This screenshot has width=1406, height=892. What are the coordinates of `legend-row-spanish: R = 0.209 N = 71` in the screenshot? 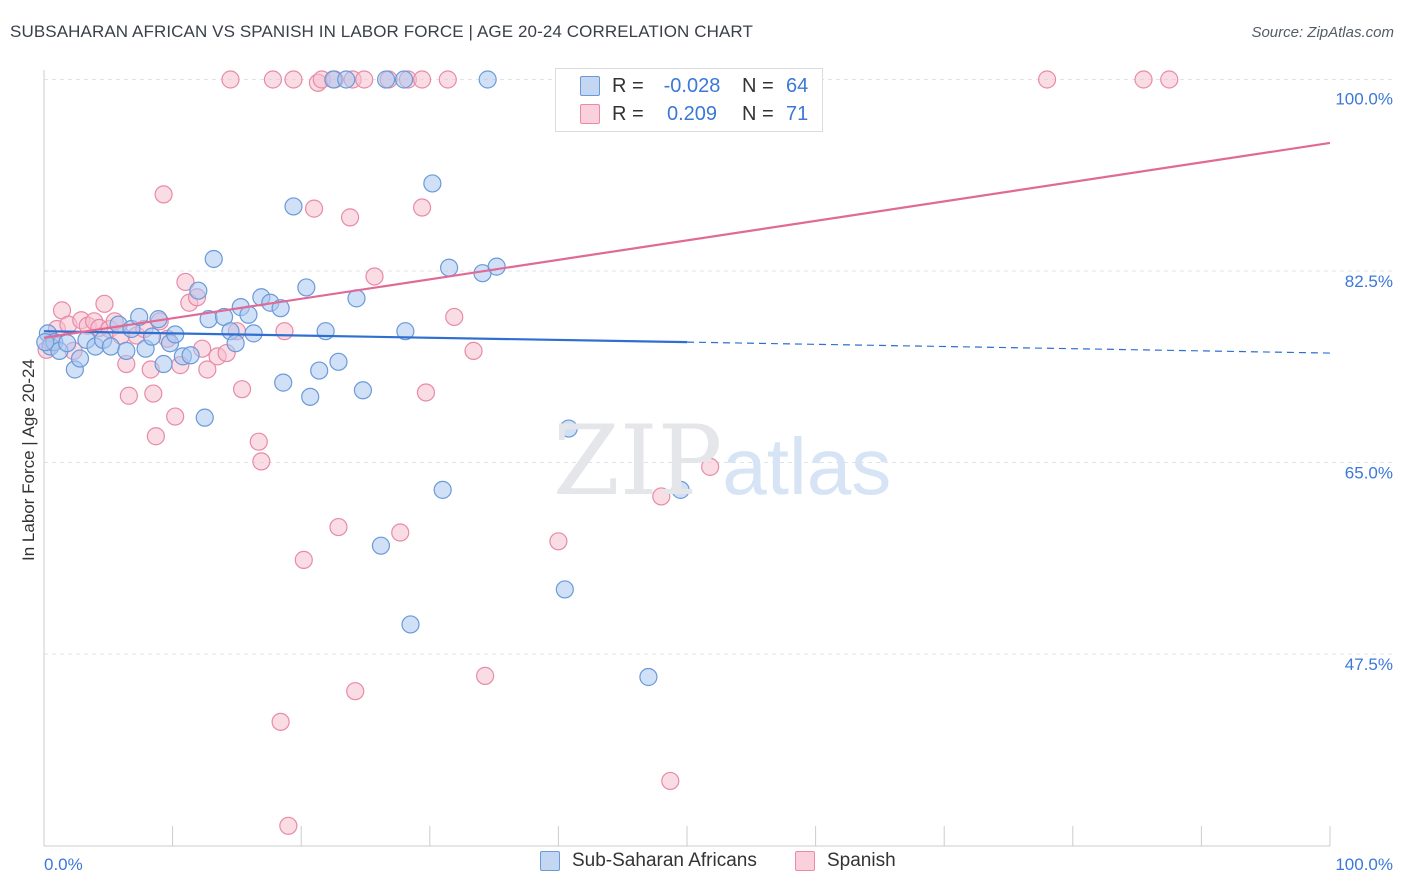 It's located at (682, 114).